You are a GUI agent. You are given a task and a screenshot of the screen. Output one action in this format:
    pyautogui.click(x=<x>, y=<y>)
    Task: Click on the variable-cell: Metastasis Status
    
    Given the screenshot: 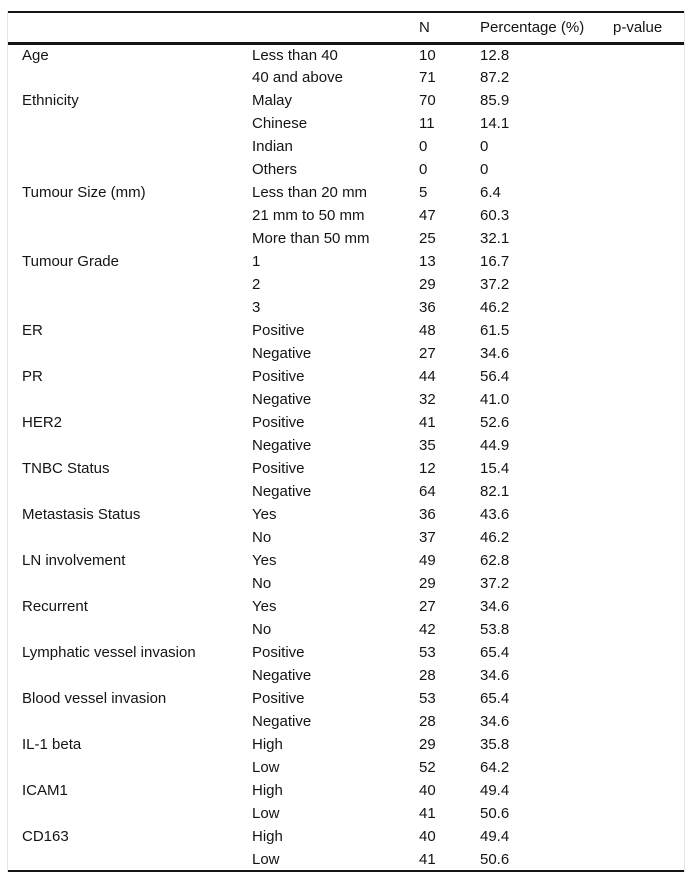 What is the action you would take?
    pyautogui.click(x=81, y=514)
    